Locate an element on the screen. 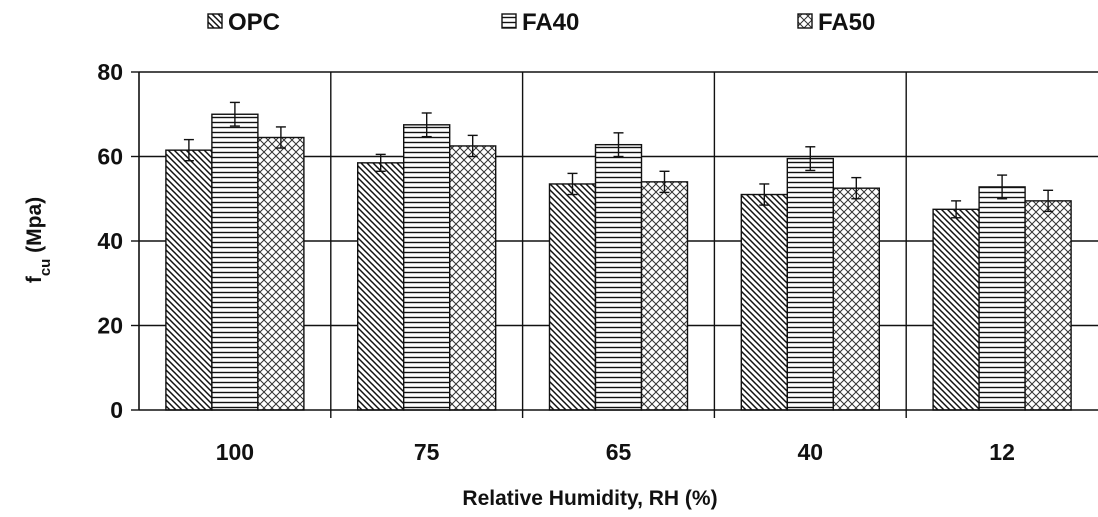  ytick-label-60: 60 is located at coordinates (110, 157).